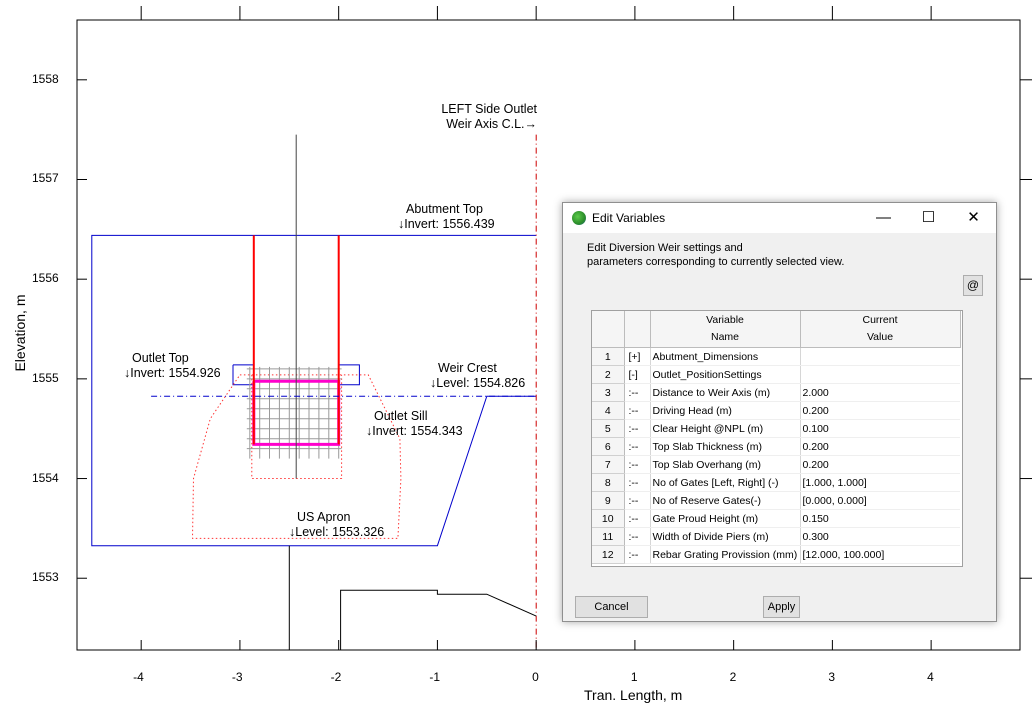 The height and width of the screenshot is (716, 1032). I want to click on variable-name: Top Slab Overhang (m), so click(725, 464).